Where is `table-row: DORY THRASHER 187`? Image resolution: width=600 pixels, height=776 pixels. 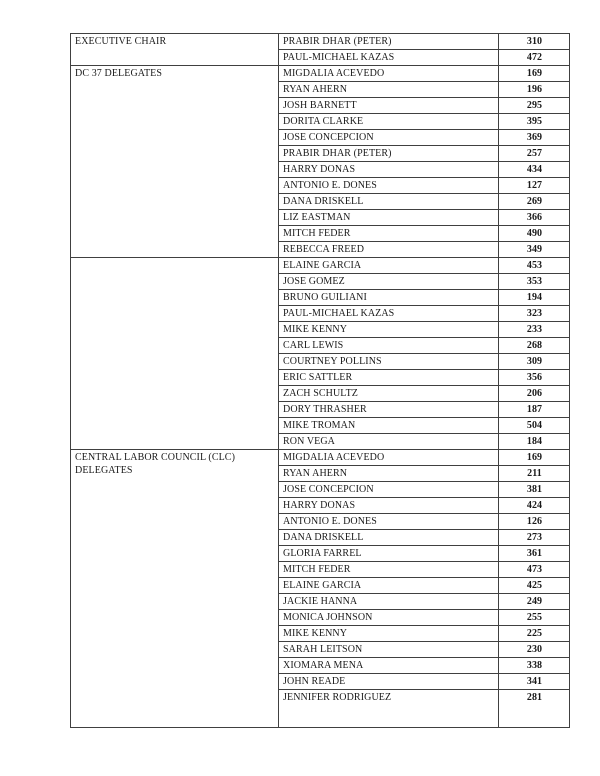 table-row: DORY THRASHER 187 is located at coordinates (320, 409).